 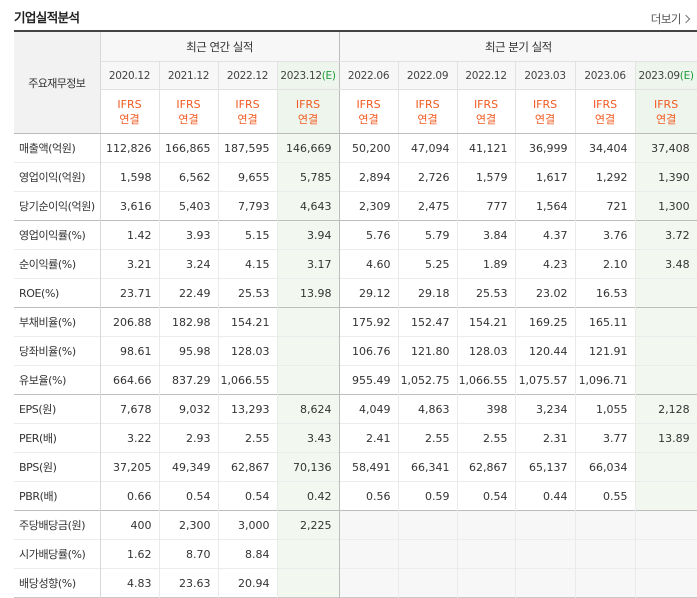 I want to click on period-label: 2023.12, so click(x=301, y=75).